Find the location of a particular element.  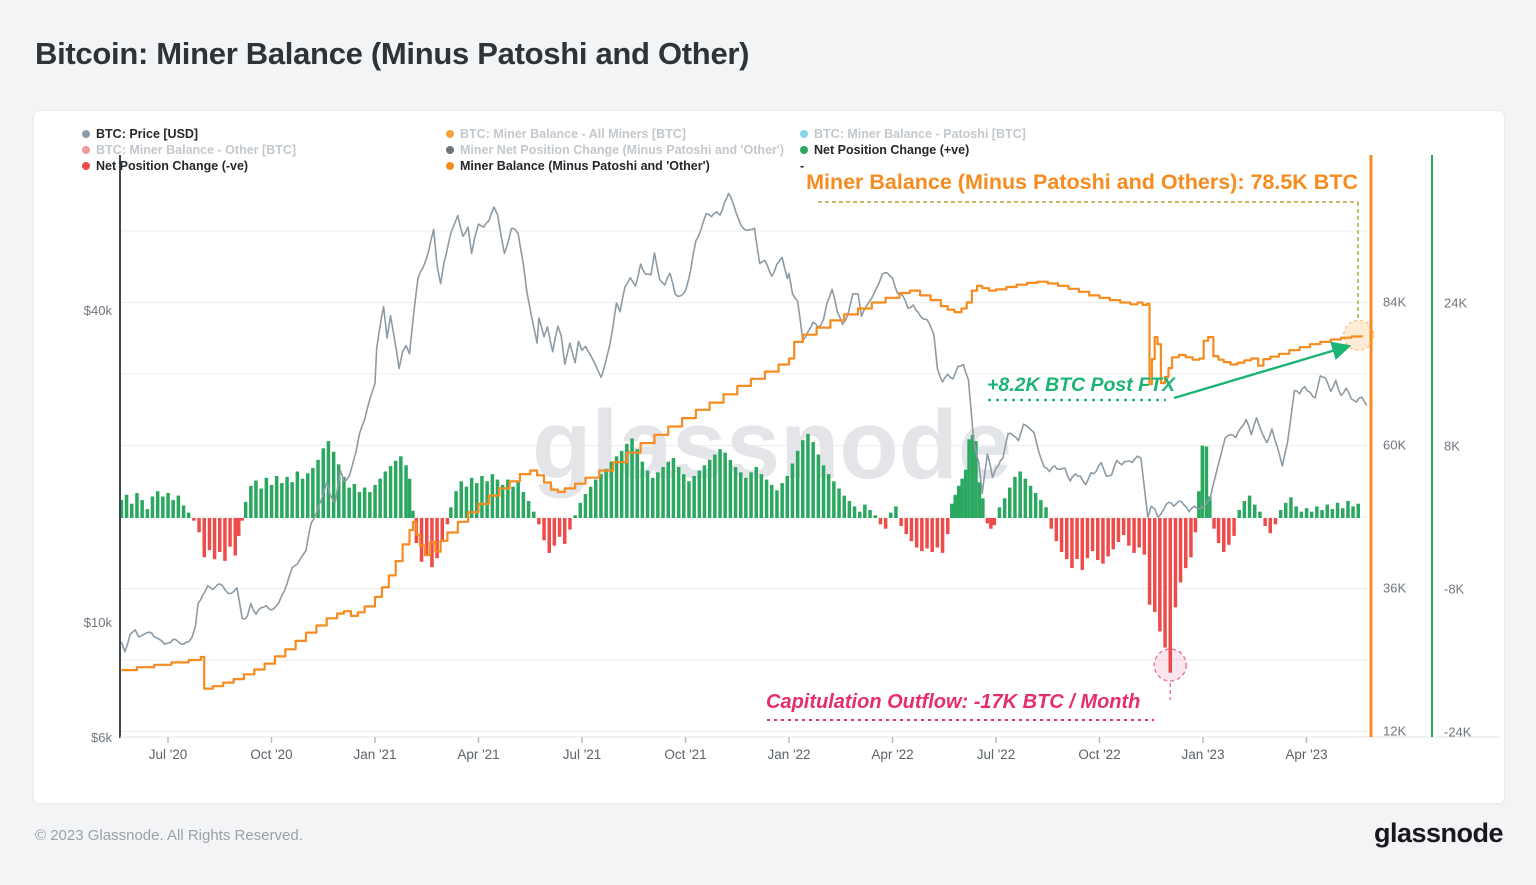

post-ftx-annotation: +8.2K BTC Post FTX is located at coordinates (1081, 385).